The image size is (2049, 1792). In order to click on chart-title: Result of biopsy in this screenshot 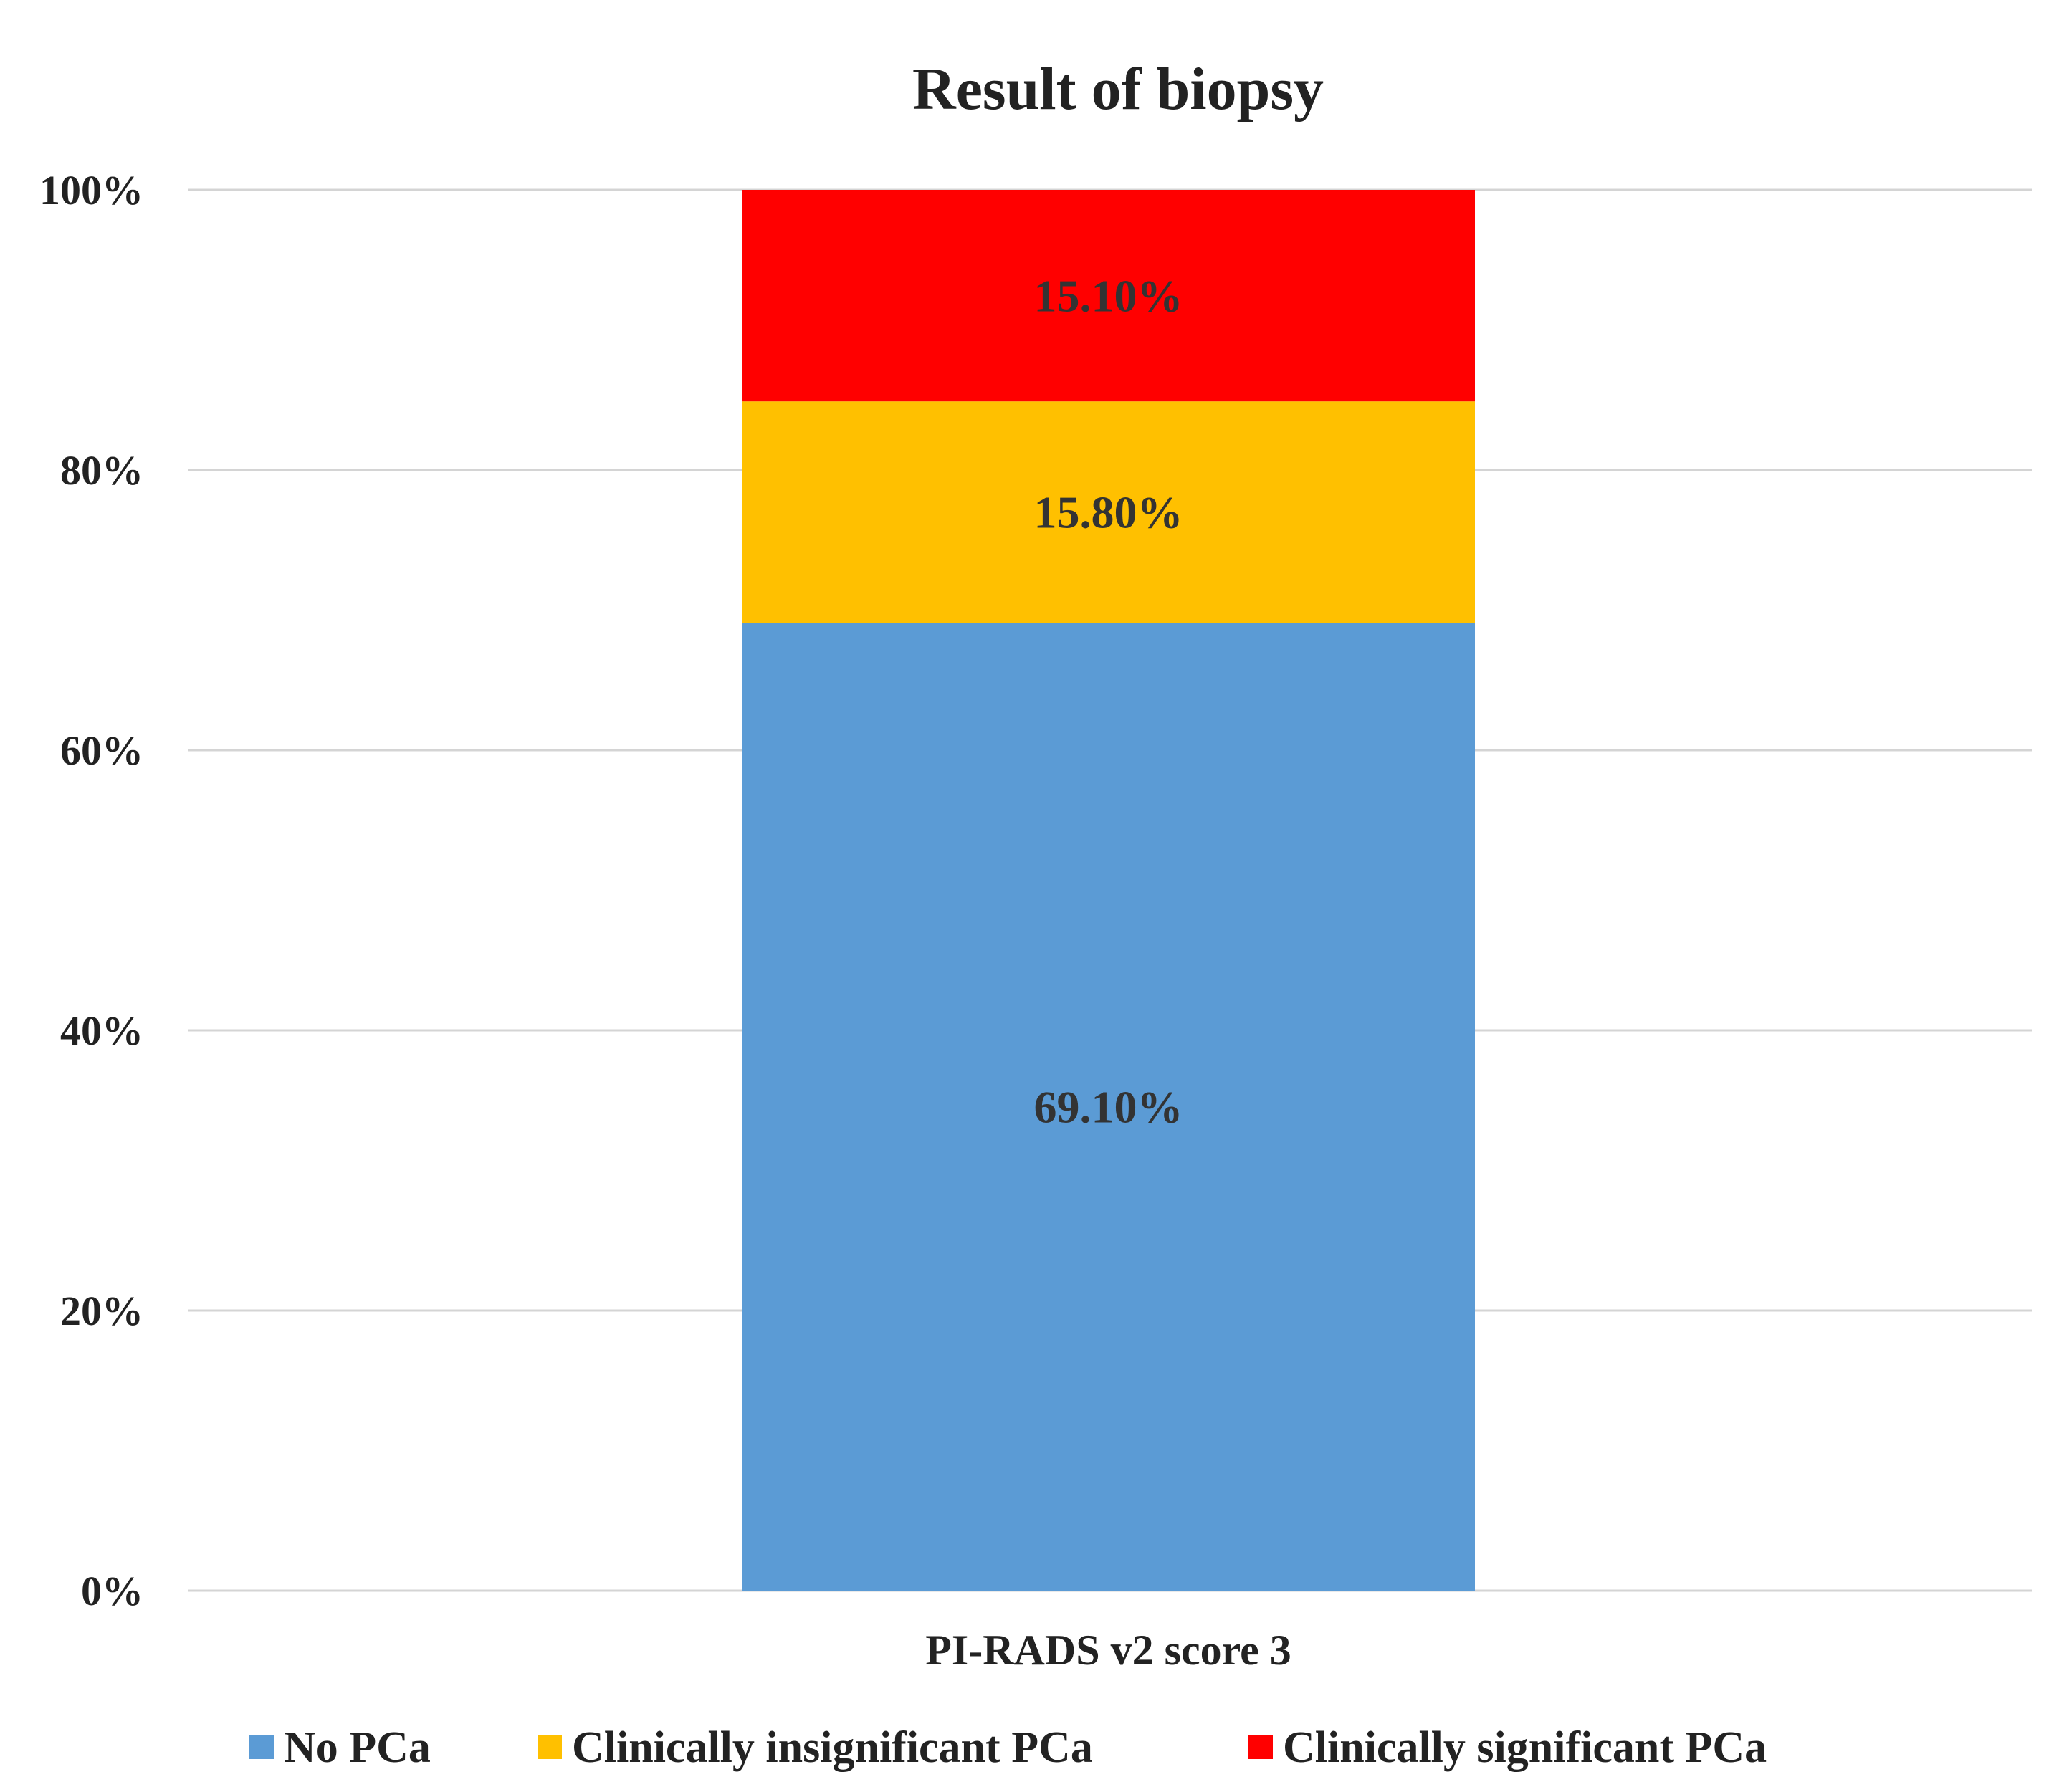, I will do `click(1118, 89)`.